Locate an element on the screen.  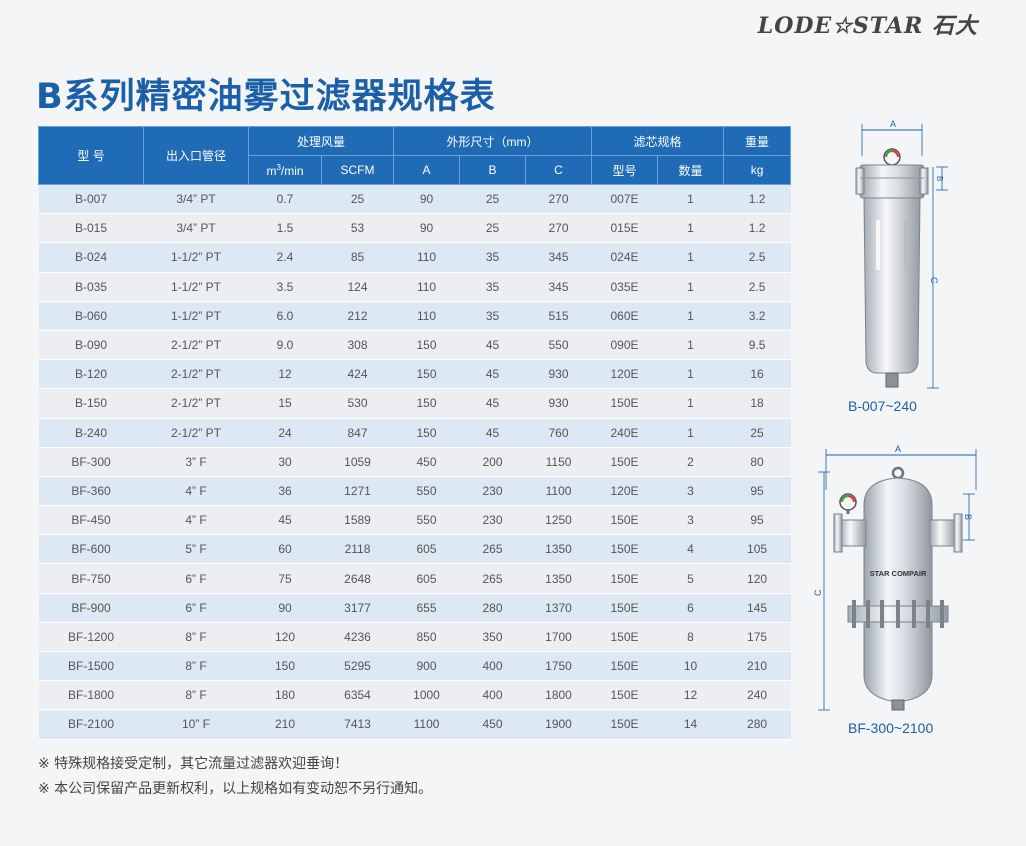
subheader-b: B is located at coordinates (493, 170).